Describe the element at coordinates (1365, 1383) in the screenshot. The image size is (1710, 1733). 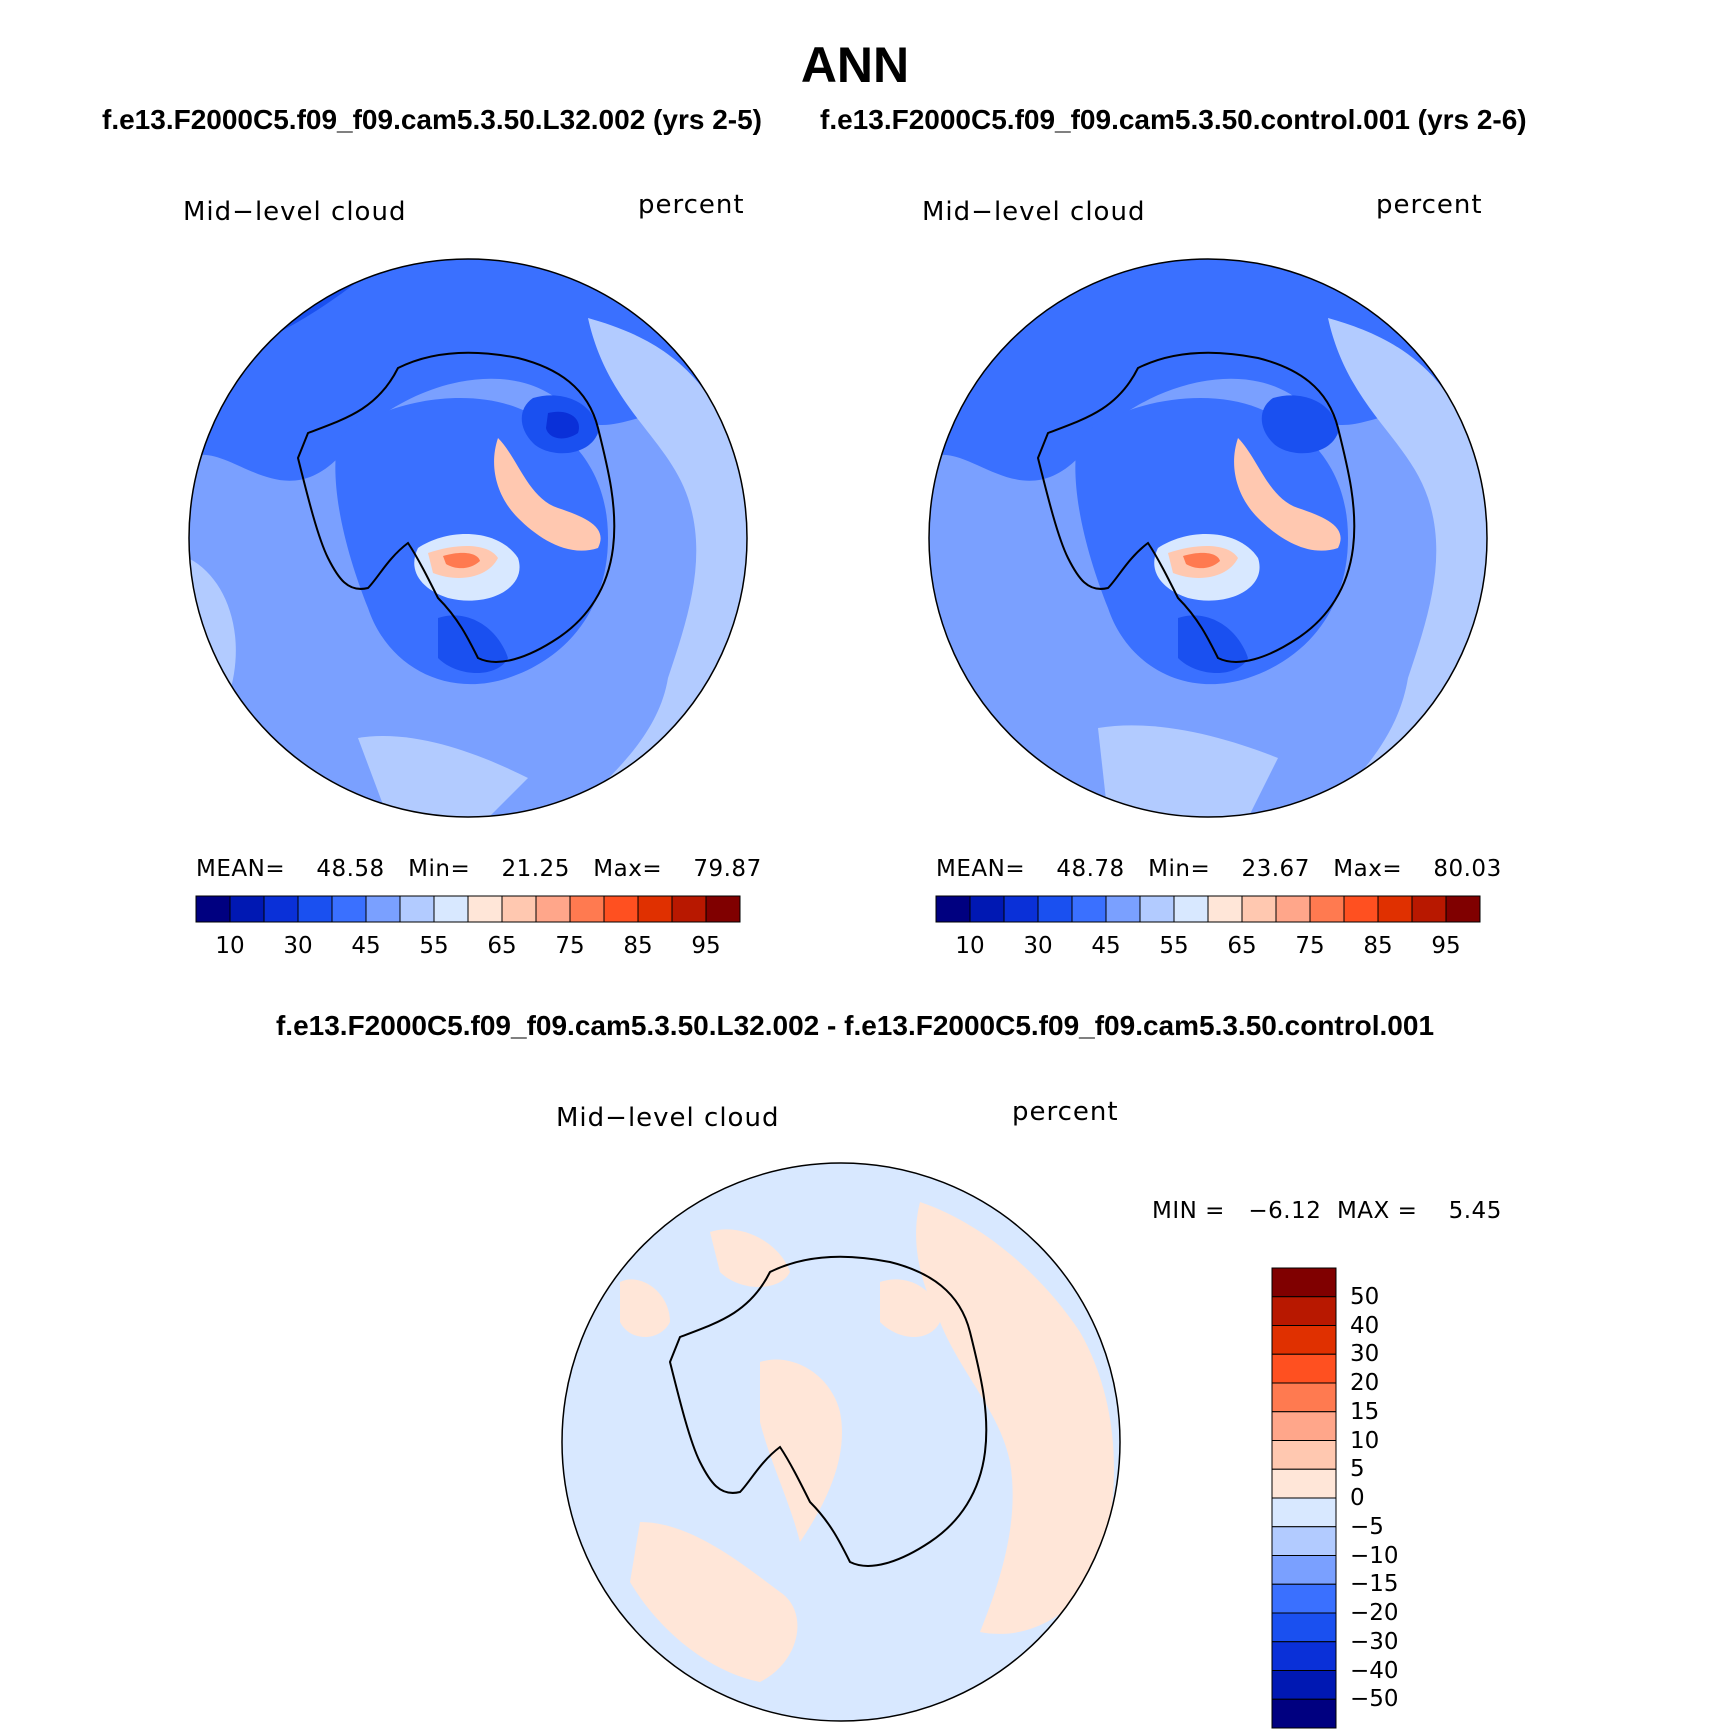
I see `diff-colorbar-tick-label: 20` at that location.